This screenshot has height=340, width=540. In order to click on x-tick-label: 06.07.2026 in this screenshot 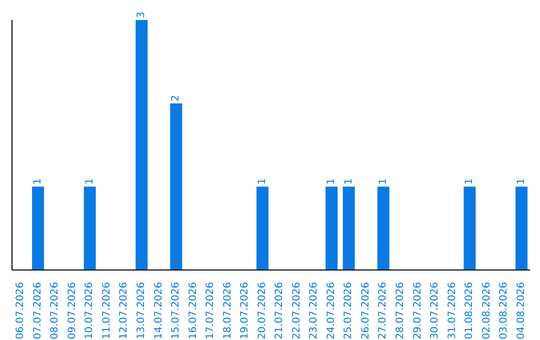, I will do `click(20, 311)`.